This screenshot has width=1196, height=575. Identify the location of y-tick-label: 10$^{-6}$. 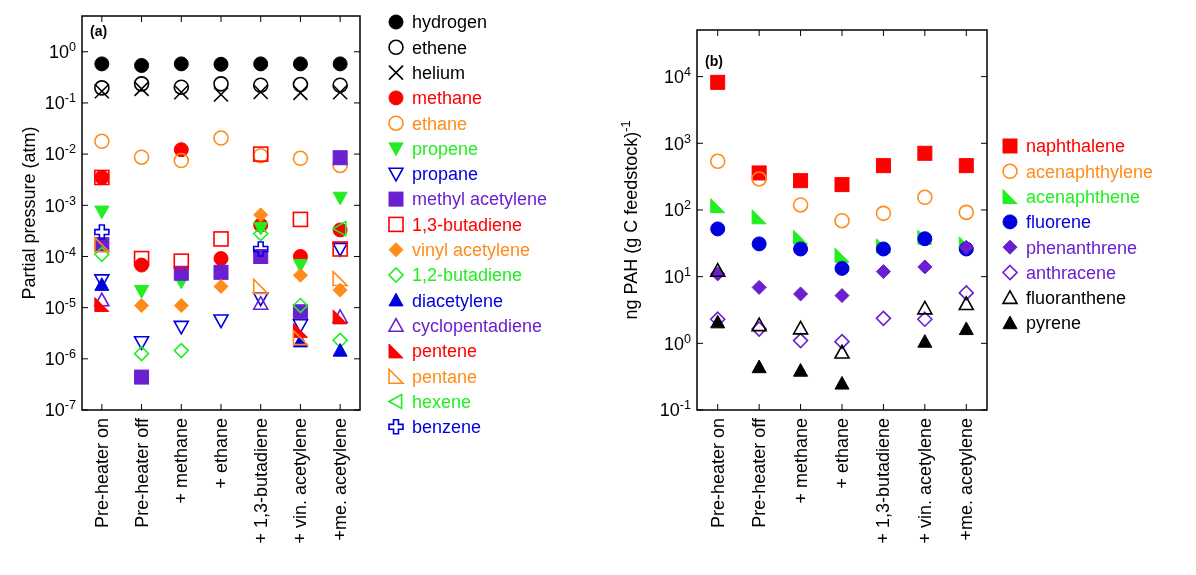
(60, 358).